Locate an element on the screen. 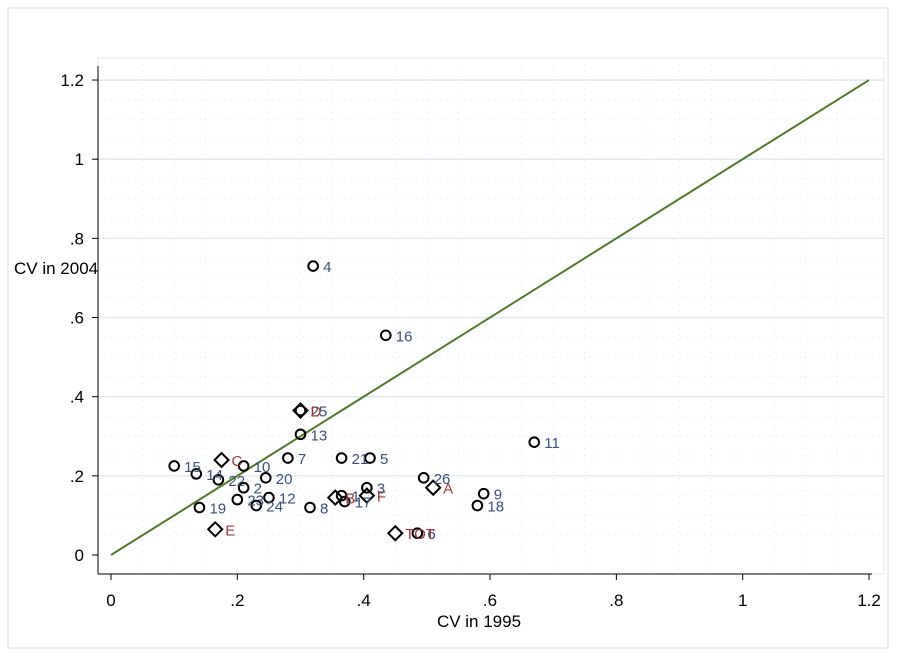 The image size is (898, 663). y-tick-label: .6 is located at coordinates (77, 318).